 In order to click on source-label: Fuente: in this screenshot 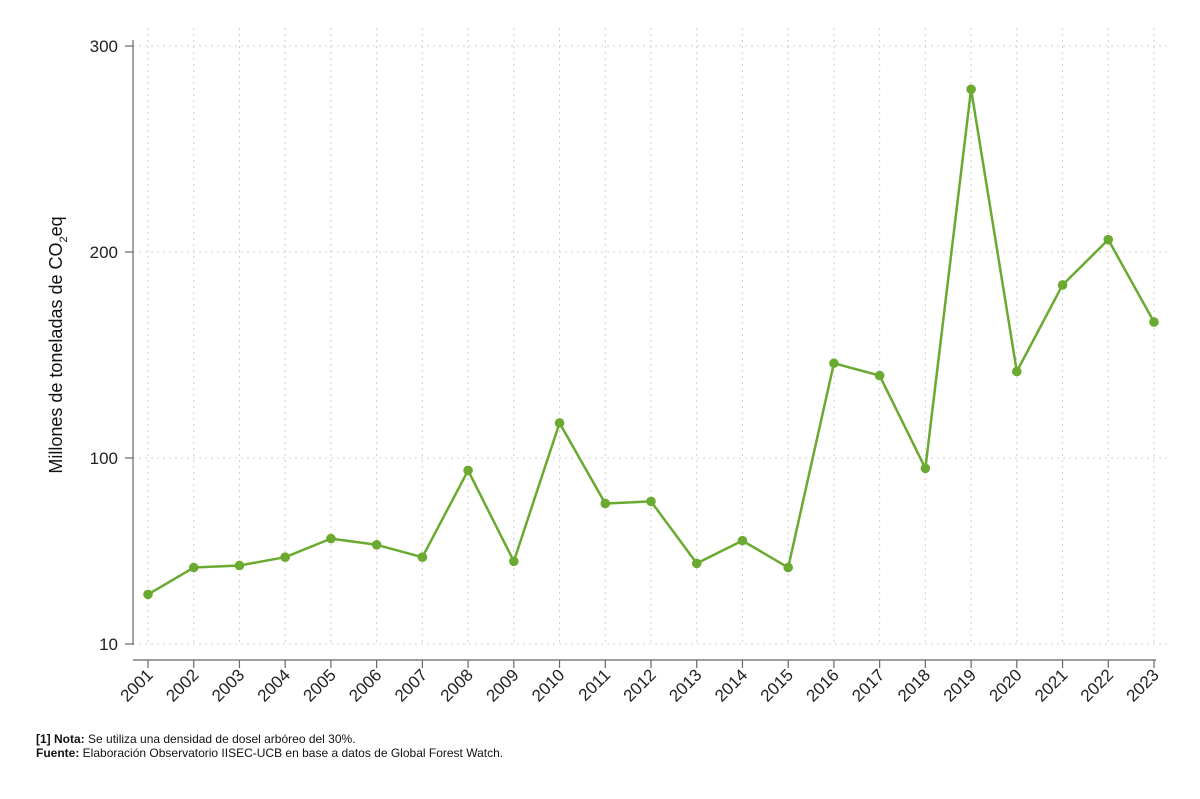, I will do `click(58, 753)`.